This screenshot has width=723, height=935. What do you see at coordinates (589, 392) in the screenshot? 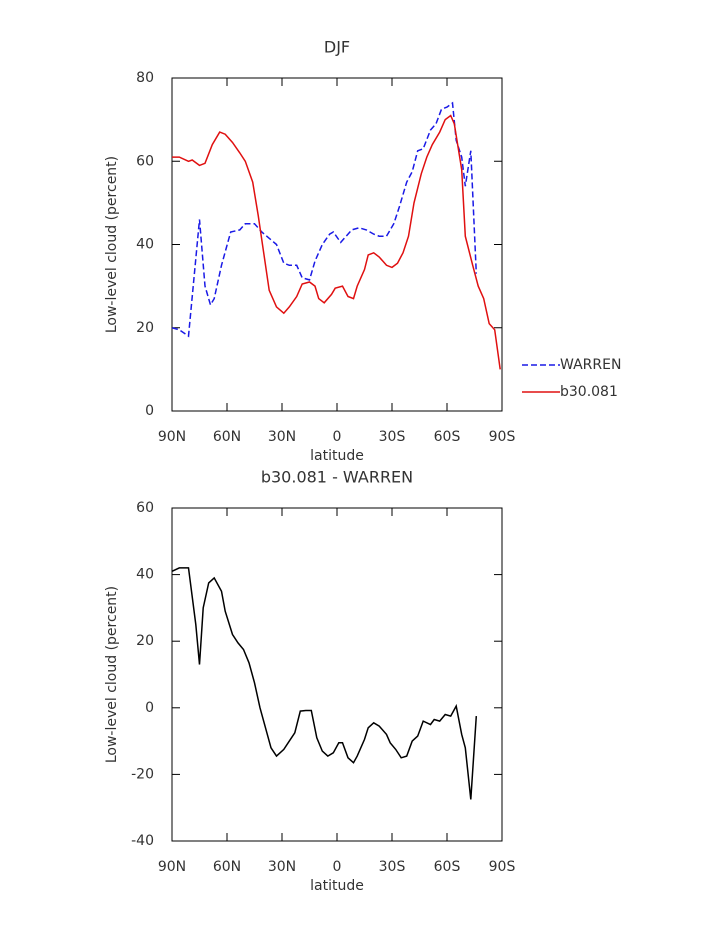
I see `legend-label: b30.081` at bounding box center [589, 392].